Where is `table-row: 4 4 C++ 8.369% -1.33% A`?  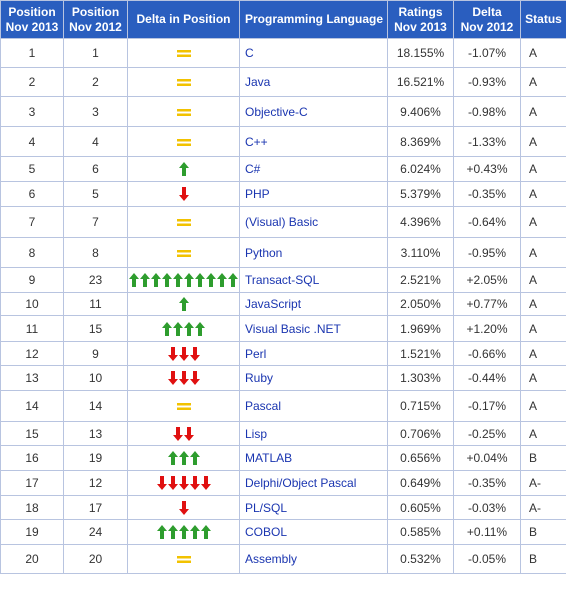 table-row: 4 4 C++ 8.369% -1.33% A is located at coordinates (283, 141).